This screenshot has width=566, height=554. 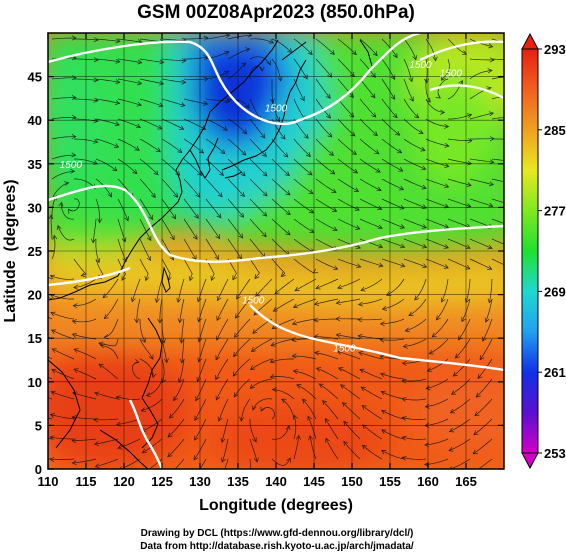 What do you see at coordinates (35, 382) in the screenshot?
I see `y-tick-label: 10` at bounding box center [35, 382].